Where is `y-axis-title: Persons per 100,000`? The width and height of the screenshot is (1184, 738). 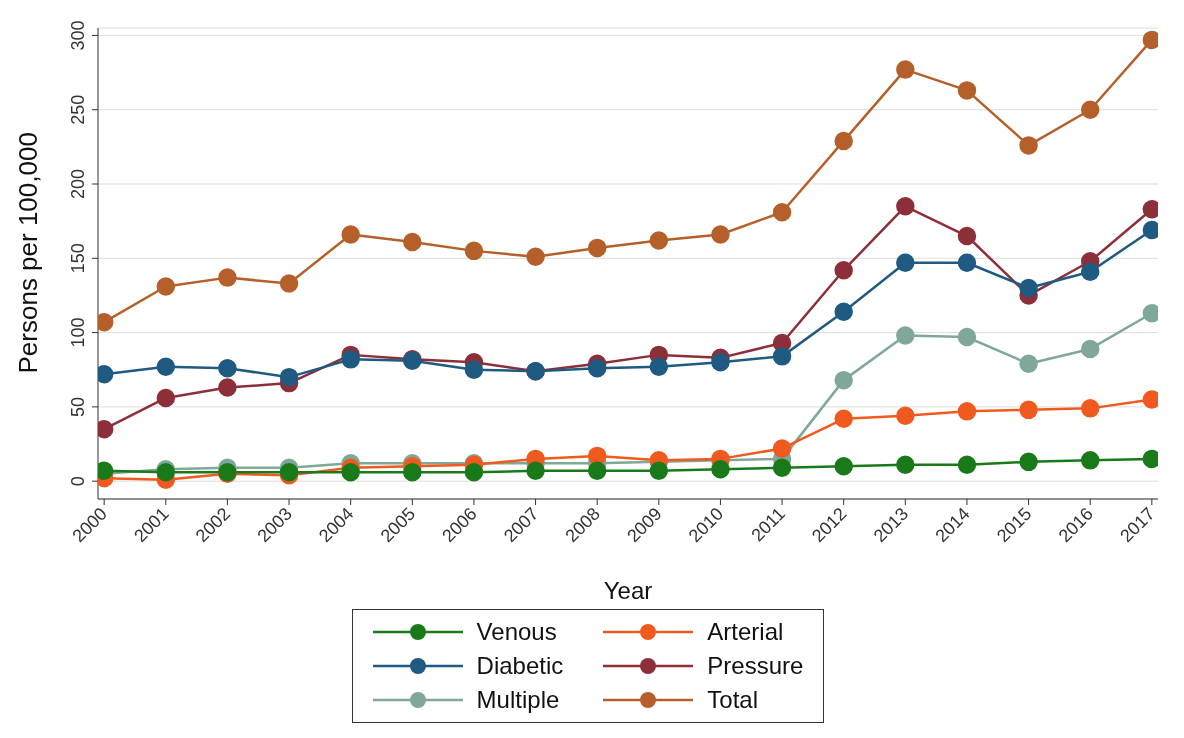 y-axis-title: Persons per 100,000 is located at coordinates (28, 253).